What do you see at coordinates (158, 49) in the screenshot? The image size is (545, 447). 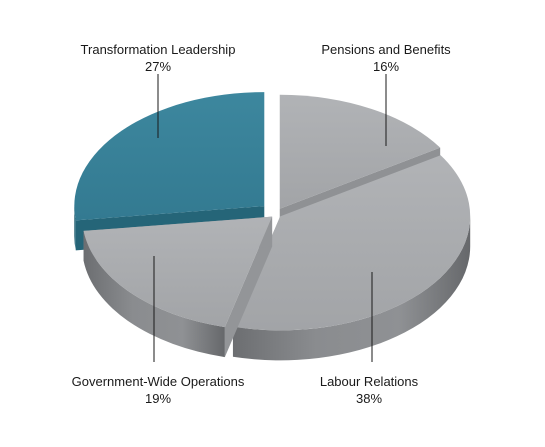 I see `slice-label: Transformation Leadership` at bounding box center [158, 49].